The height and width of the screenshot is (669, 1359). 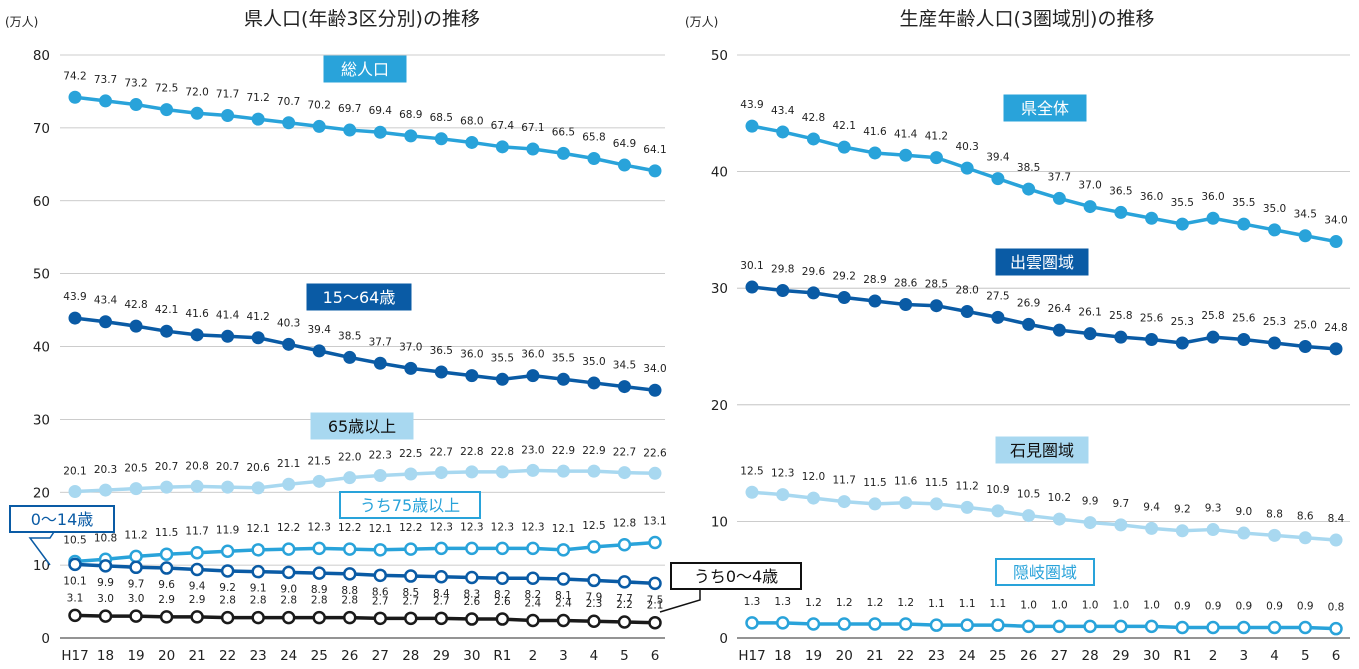 What do you see at coordinates (41, 129) in the screenshot?
I see `chart-0-ytick-70: 70` at bounding box center [41, 129].